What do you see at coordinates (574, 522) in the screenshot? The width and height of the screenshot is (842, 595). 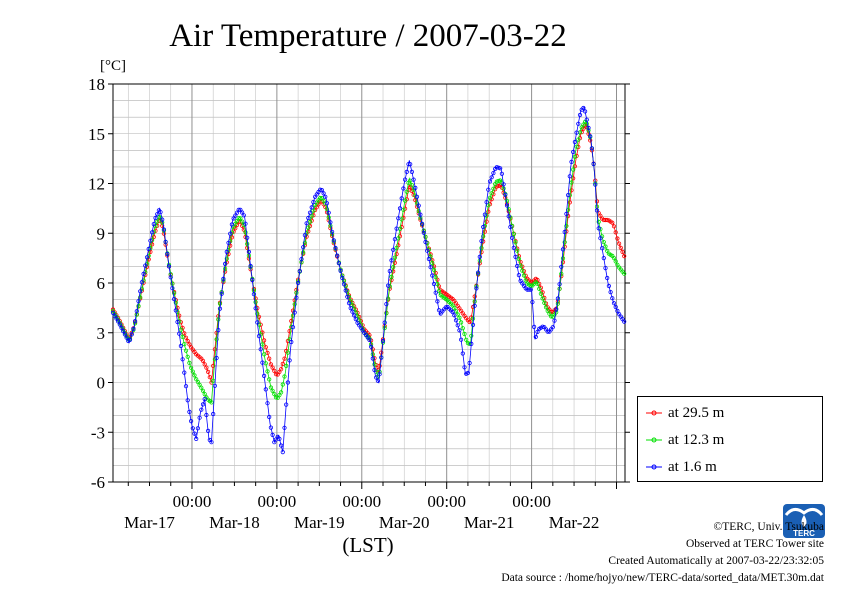 I see `date-label: Mar-22` at bounding box center [574, 522].